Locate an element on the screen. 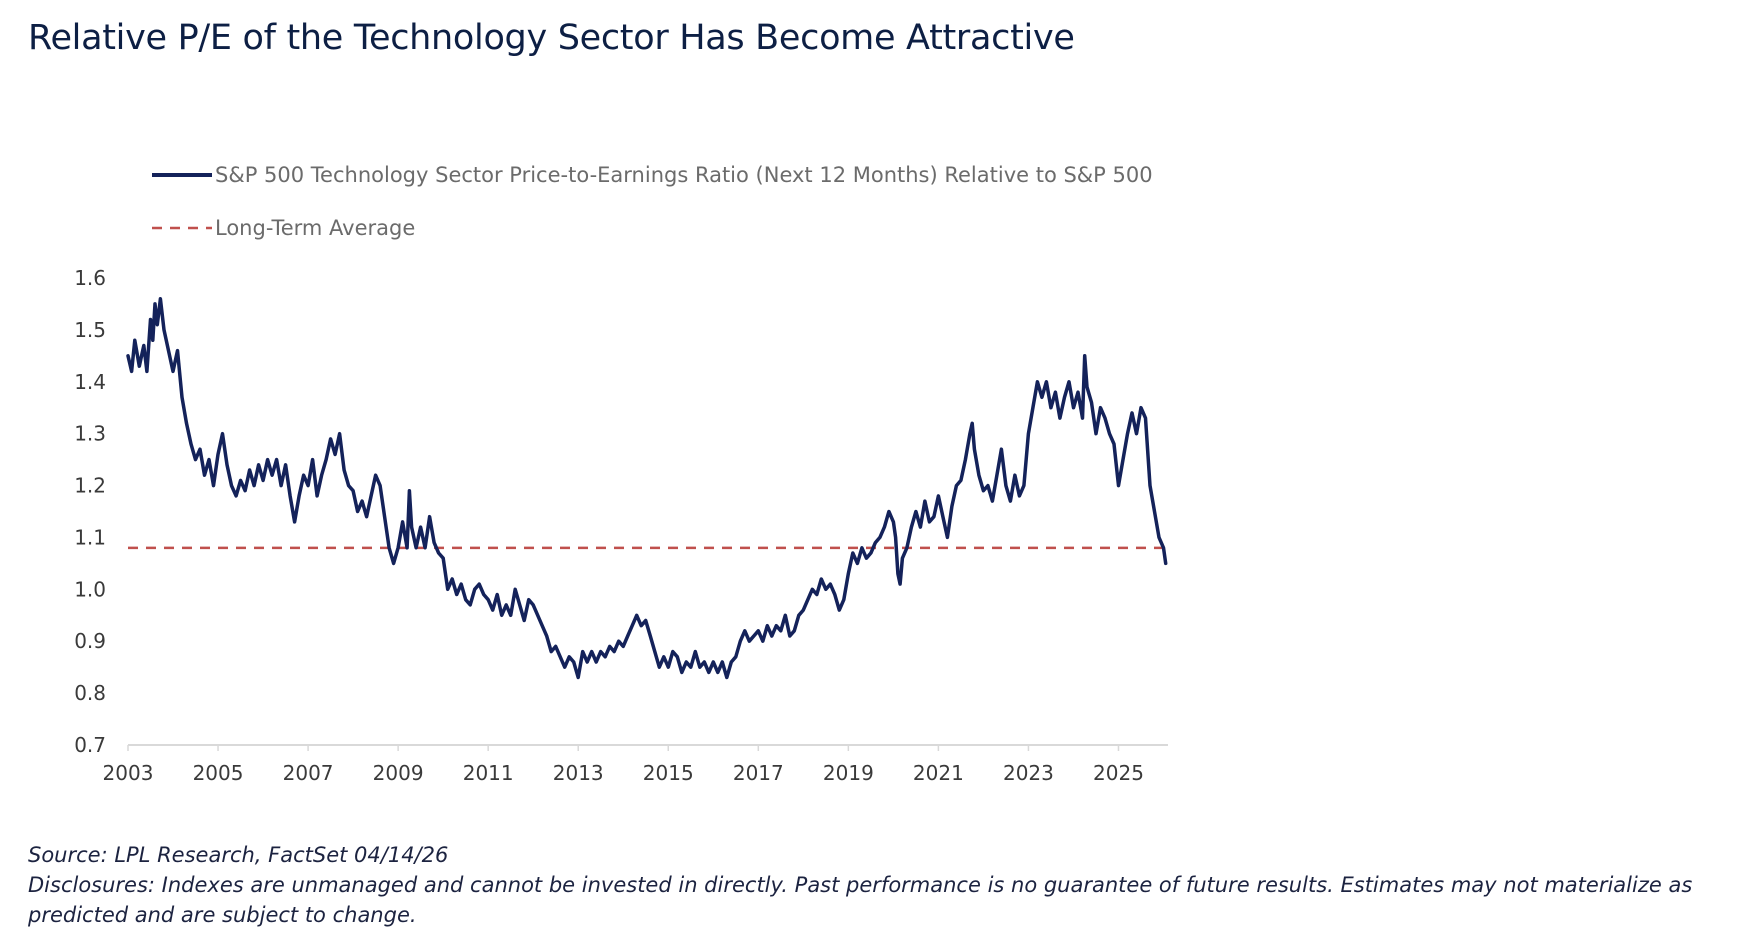 The height and width of the screenshot is (934, 1750). x-tick-label: 2019 is located at coordinates (848, 773).